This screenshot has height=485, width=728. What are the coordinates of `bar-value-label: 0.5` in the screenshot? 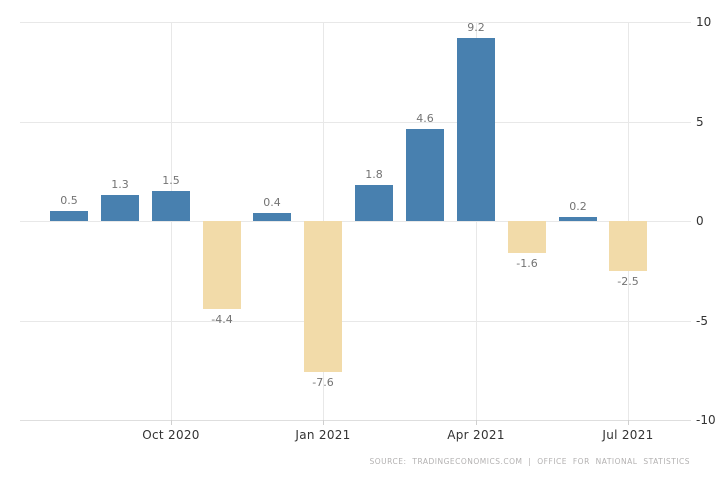 It's located at (69, 200).